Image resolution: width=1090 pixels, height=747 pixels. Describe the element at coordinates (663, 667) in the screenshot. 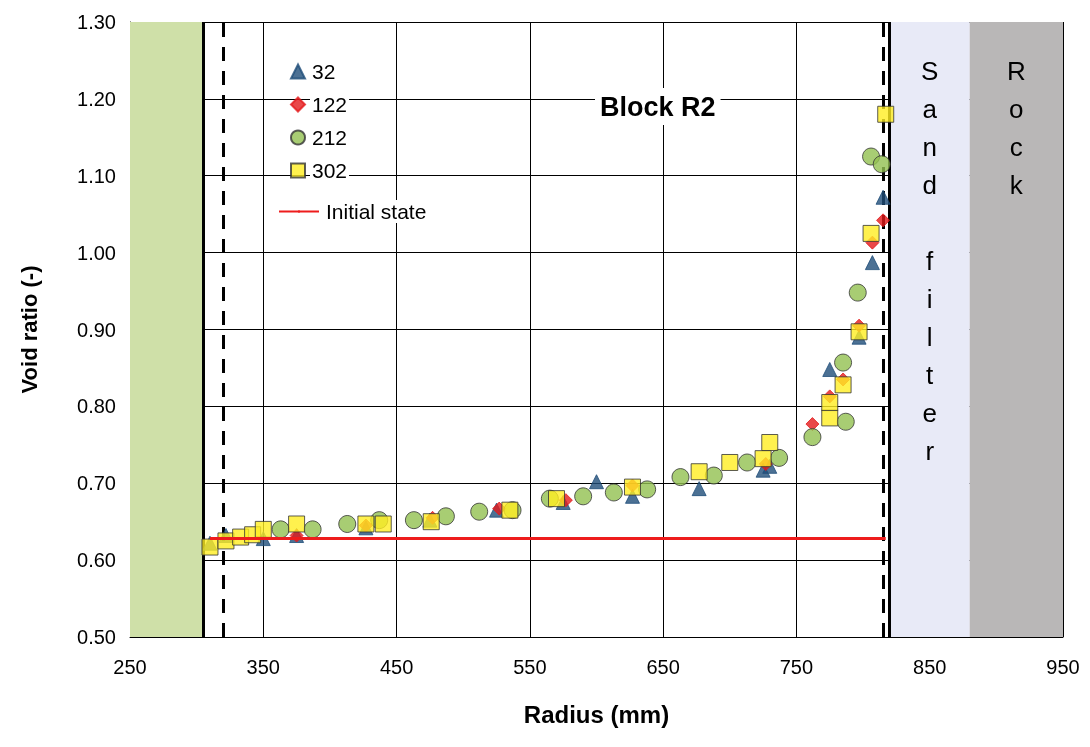

I see `x-tick-label: 650` at that location.